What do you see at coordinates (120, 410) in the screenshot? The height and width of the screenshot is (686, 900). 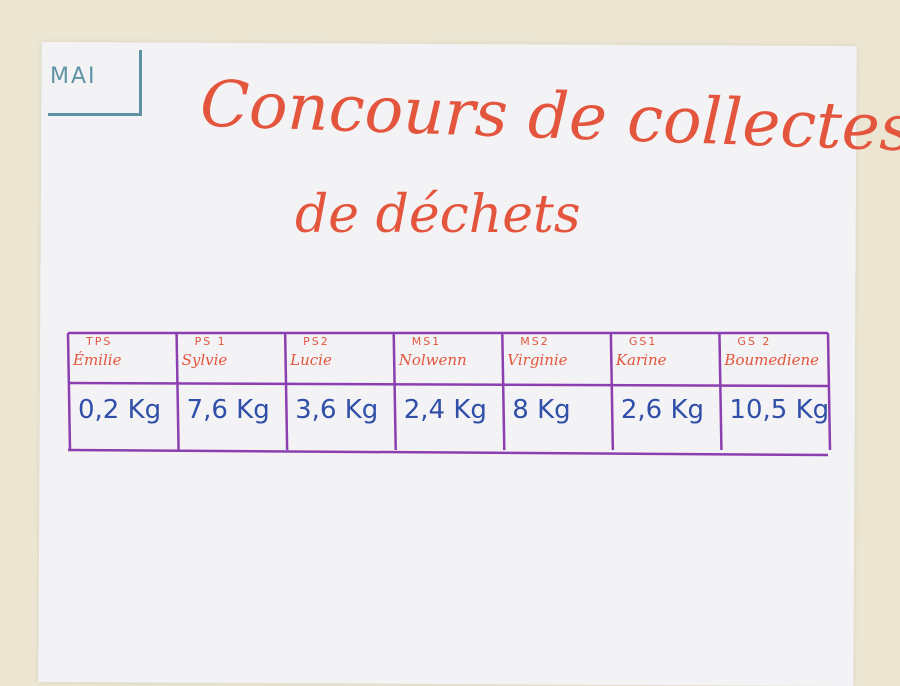 I see `weight-value: 0,2 Kg` at bounding box center [120, 410].